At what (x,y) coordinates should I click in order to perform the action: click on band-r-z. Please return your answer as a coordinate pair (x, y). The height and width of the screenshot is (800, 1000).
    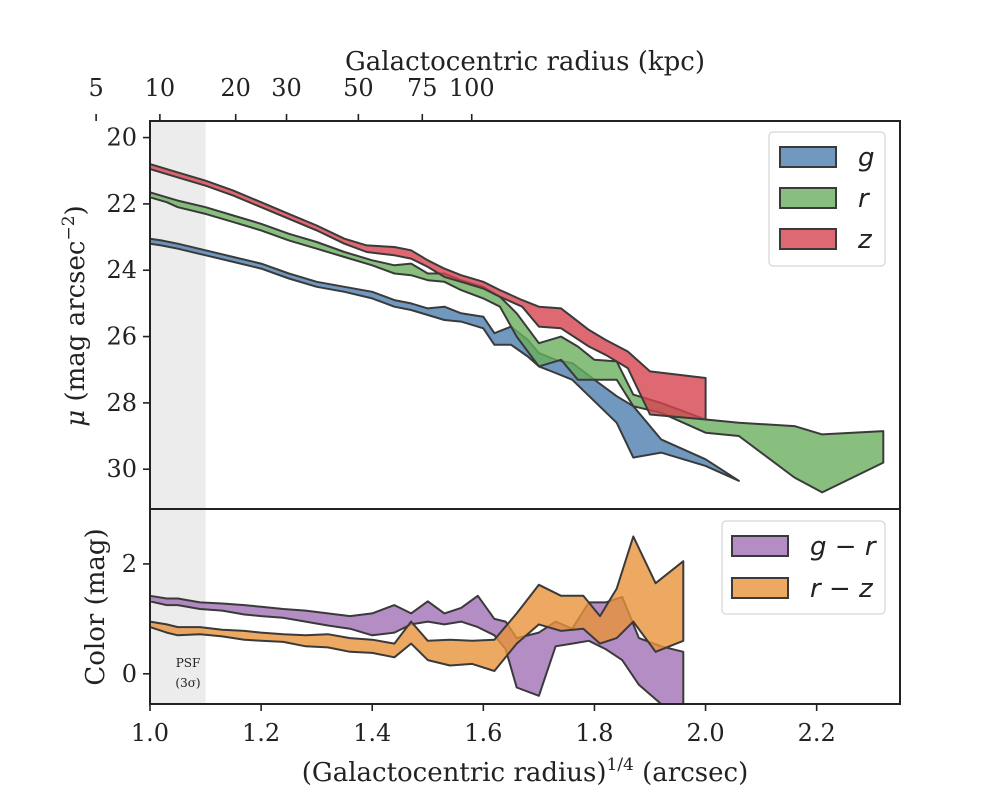
    Looking at the image, I should click on (417, 603).